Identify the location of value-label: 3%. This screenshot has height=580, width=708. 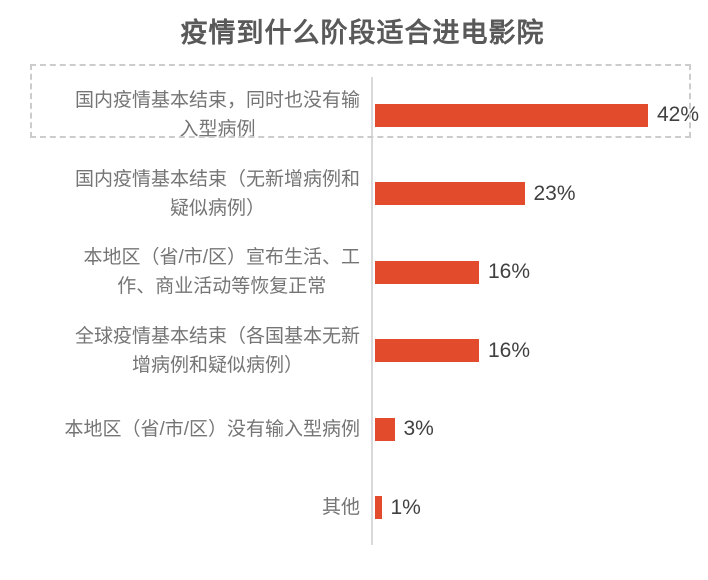
(418, 429).